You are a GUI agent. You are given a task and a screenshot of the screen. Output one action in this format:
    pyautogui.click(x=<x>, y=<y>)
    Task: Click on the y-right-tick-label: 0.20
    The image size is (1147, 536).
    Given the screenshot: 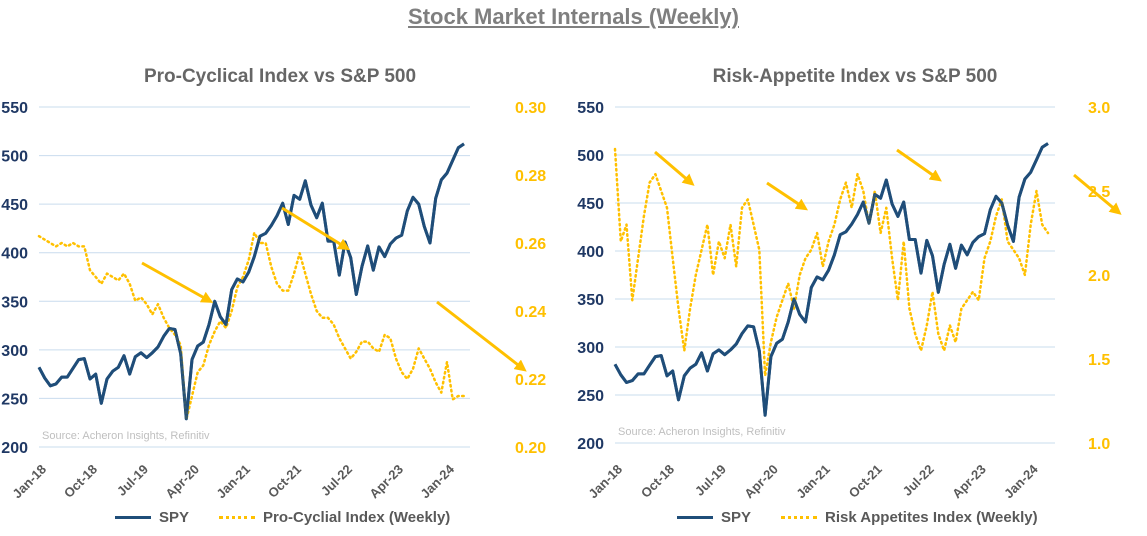 What is the action you would take?
    pyautogui.click(x=530, y=448)
    